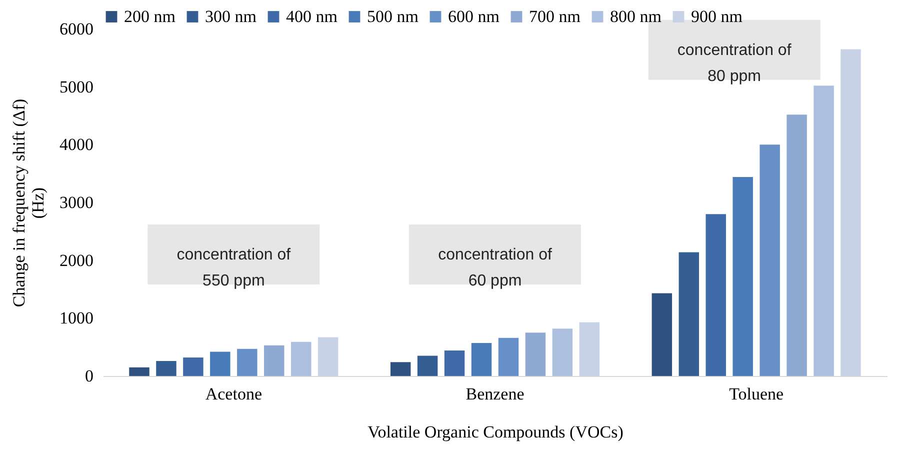 The width and height of the screenshot is (917, 464). I want to click on y-tick-label: 0, so click(89, 376).